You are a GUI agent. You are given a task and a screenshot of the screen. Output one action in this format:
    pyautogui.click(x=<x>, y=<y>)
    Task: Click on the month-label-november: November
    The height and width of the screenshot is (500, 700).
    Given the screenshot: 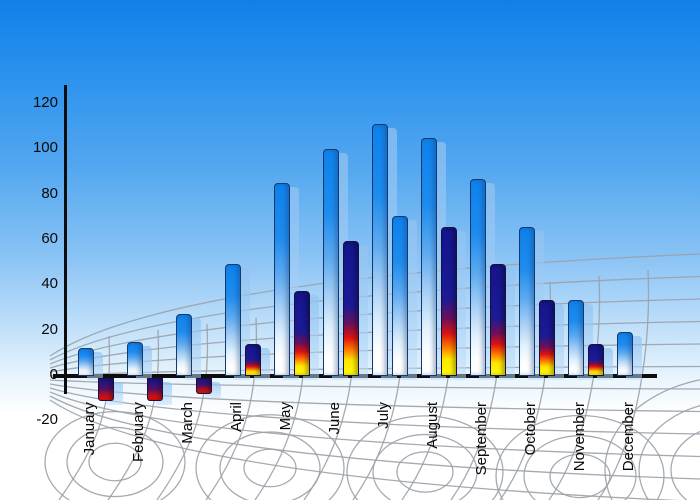 What is the action you would take?
    pyautogui.click(x=579, y=437)
    